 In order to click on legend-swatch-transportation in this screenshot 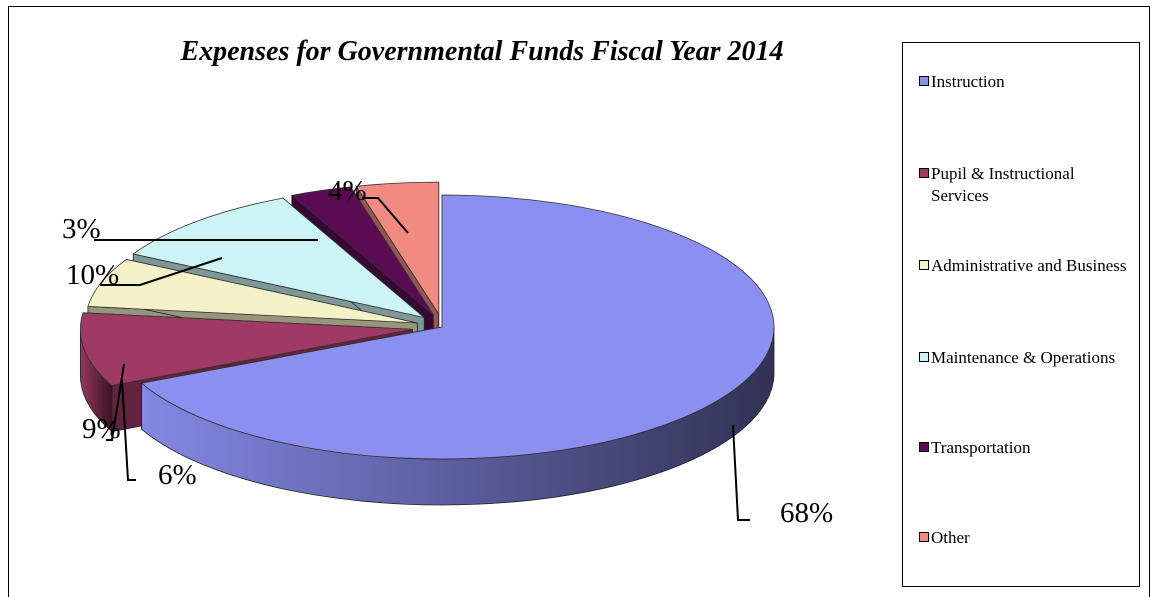, I will do `click(924, 447)`.